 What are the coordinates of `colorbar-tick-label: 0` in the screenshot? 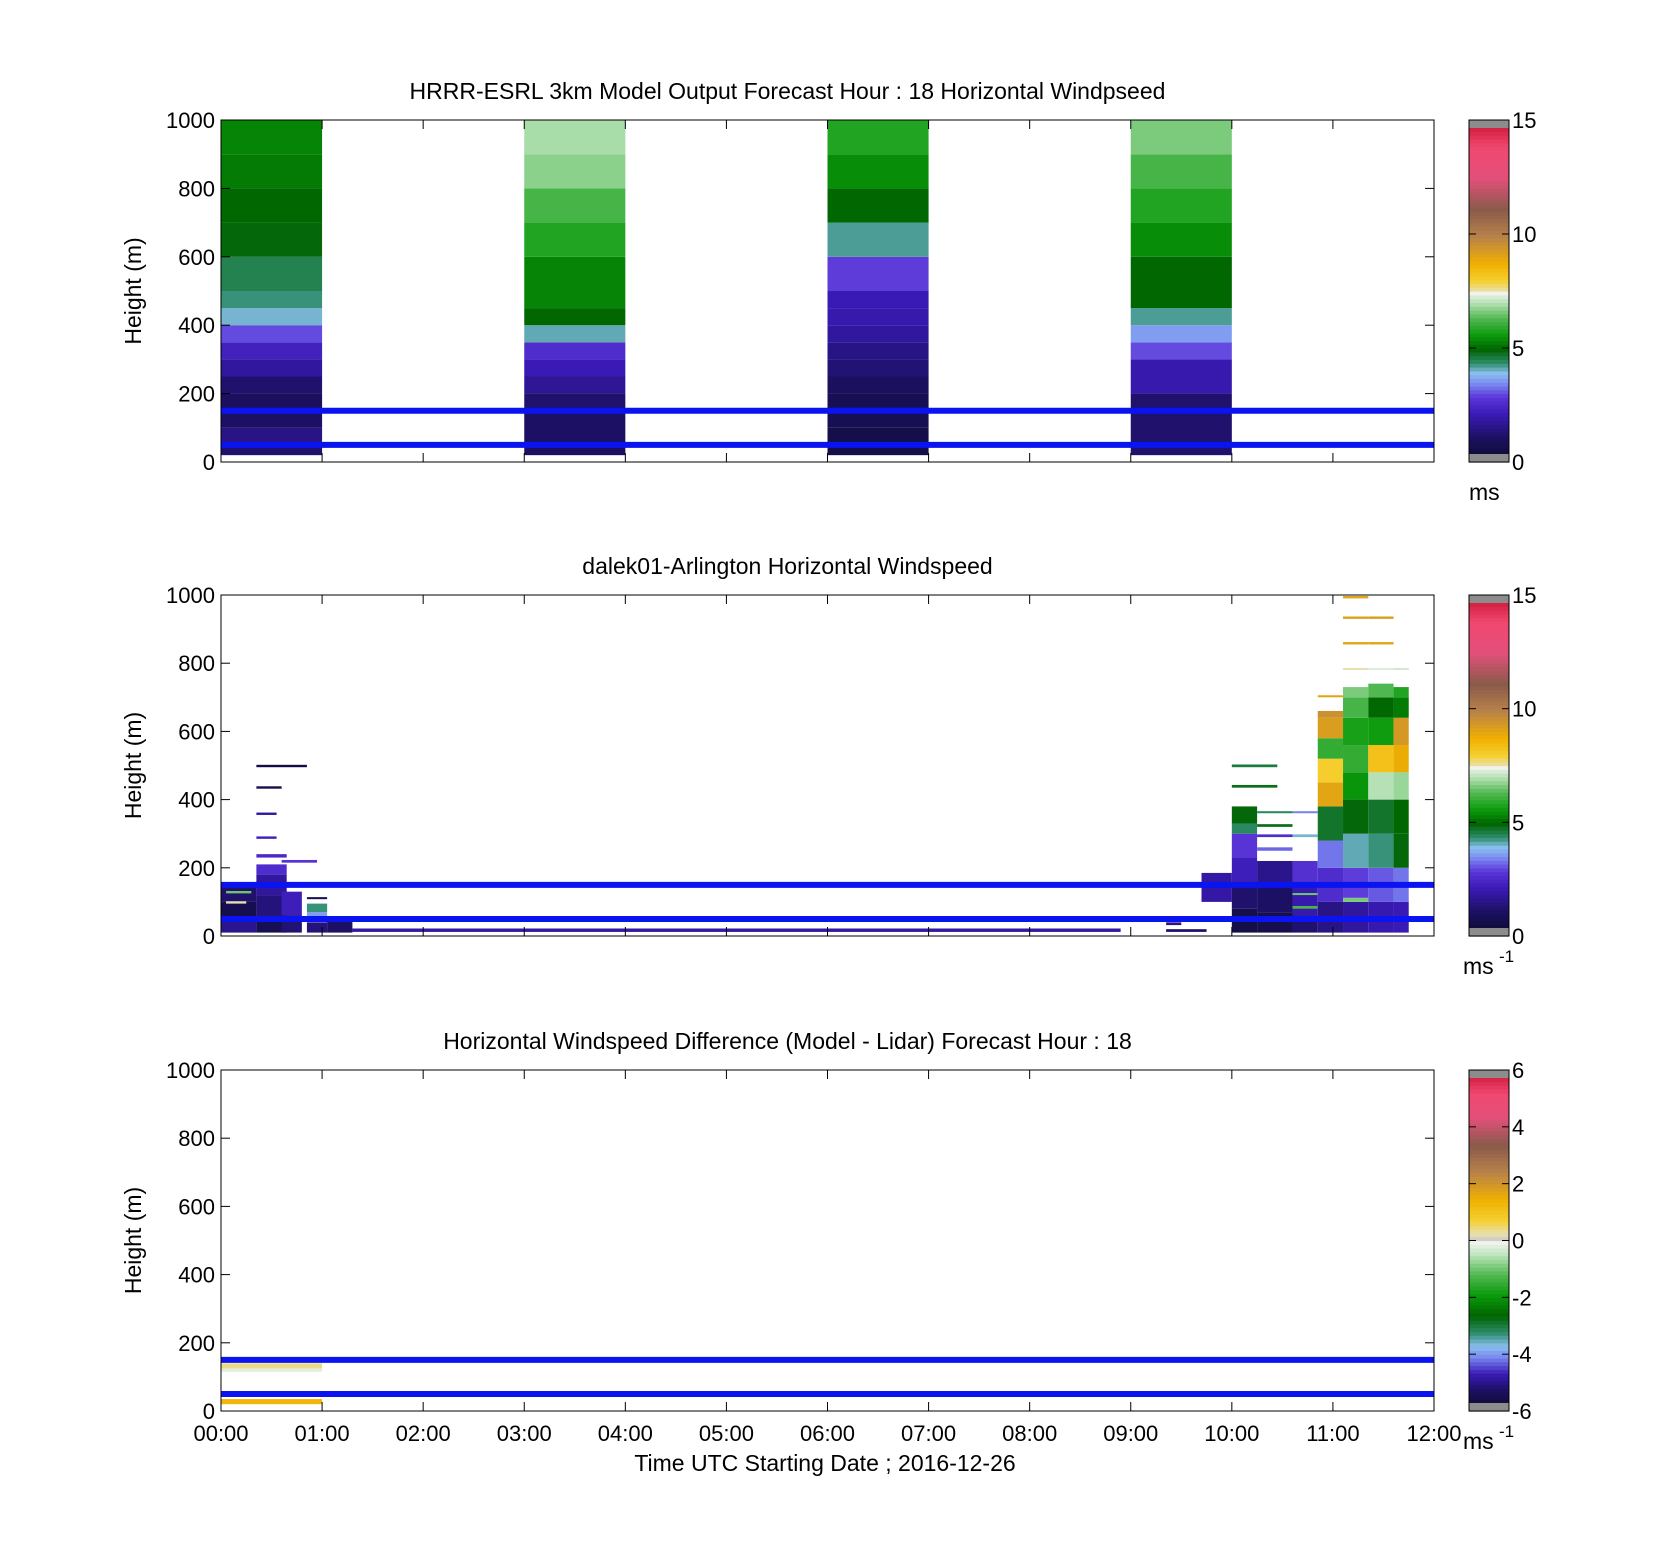 It's located at (1518, 936).